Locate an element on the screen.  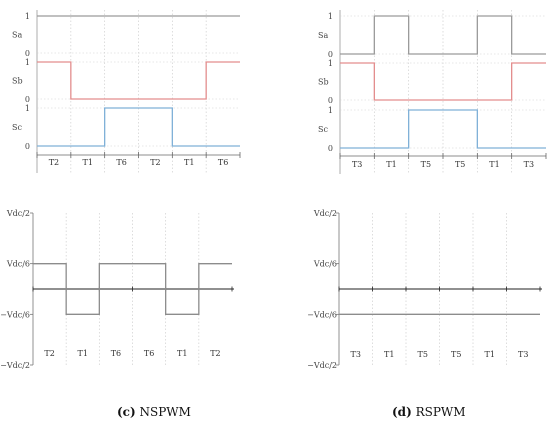
caption-d-letter: (d) is located at coordinates (402, 412).